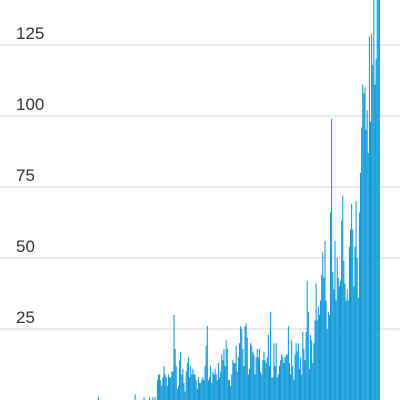 The width and height of the screenshot is (400, 400). What do you see at coordinates (25, 317) in the screenshot?
I see `y-tick-label: 25` at bounding box center [25, 317].